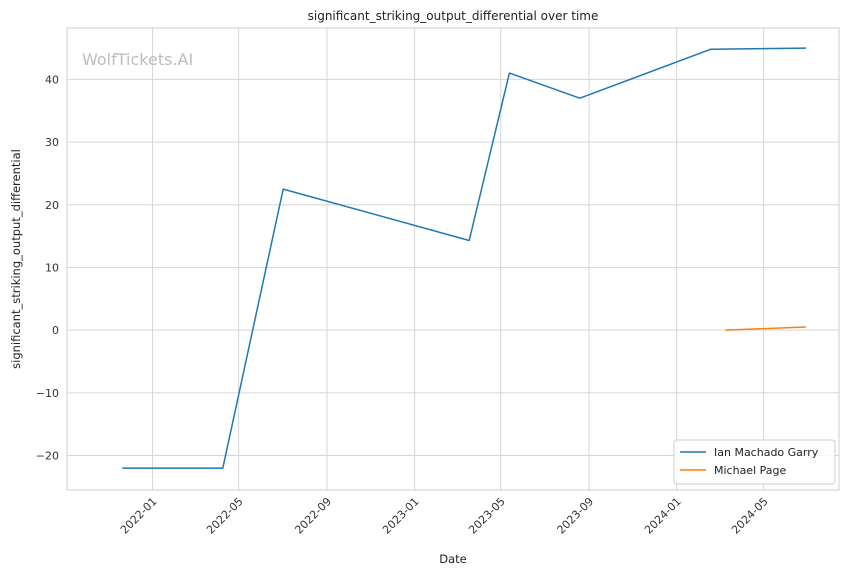  What do you see at coordinates (663, 516) in the screenshot?
I see `x-tick-label: 2024-01` at bounding box center [663, 516].